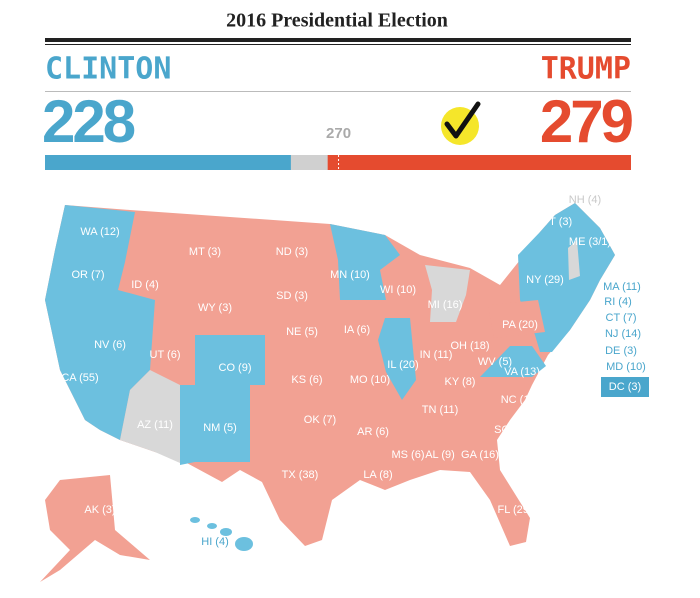  I want to click on state-label: KY (8), so click(460, 382).